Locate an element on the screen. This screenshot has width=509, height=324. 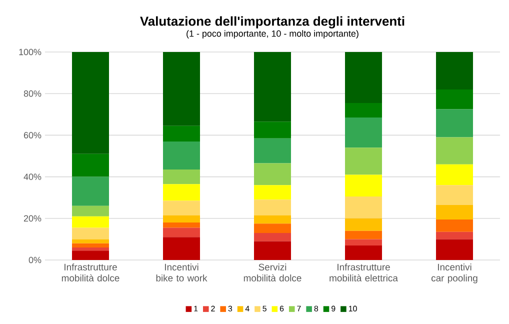
x-tick-label: Incentivi bike to work is located at coordinates (182, 273).